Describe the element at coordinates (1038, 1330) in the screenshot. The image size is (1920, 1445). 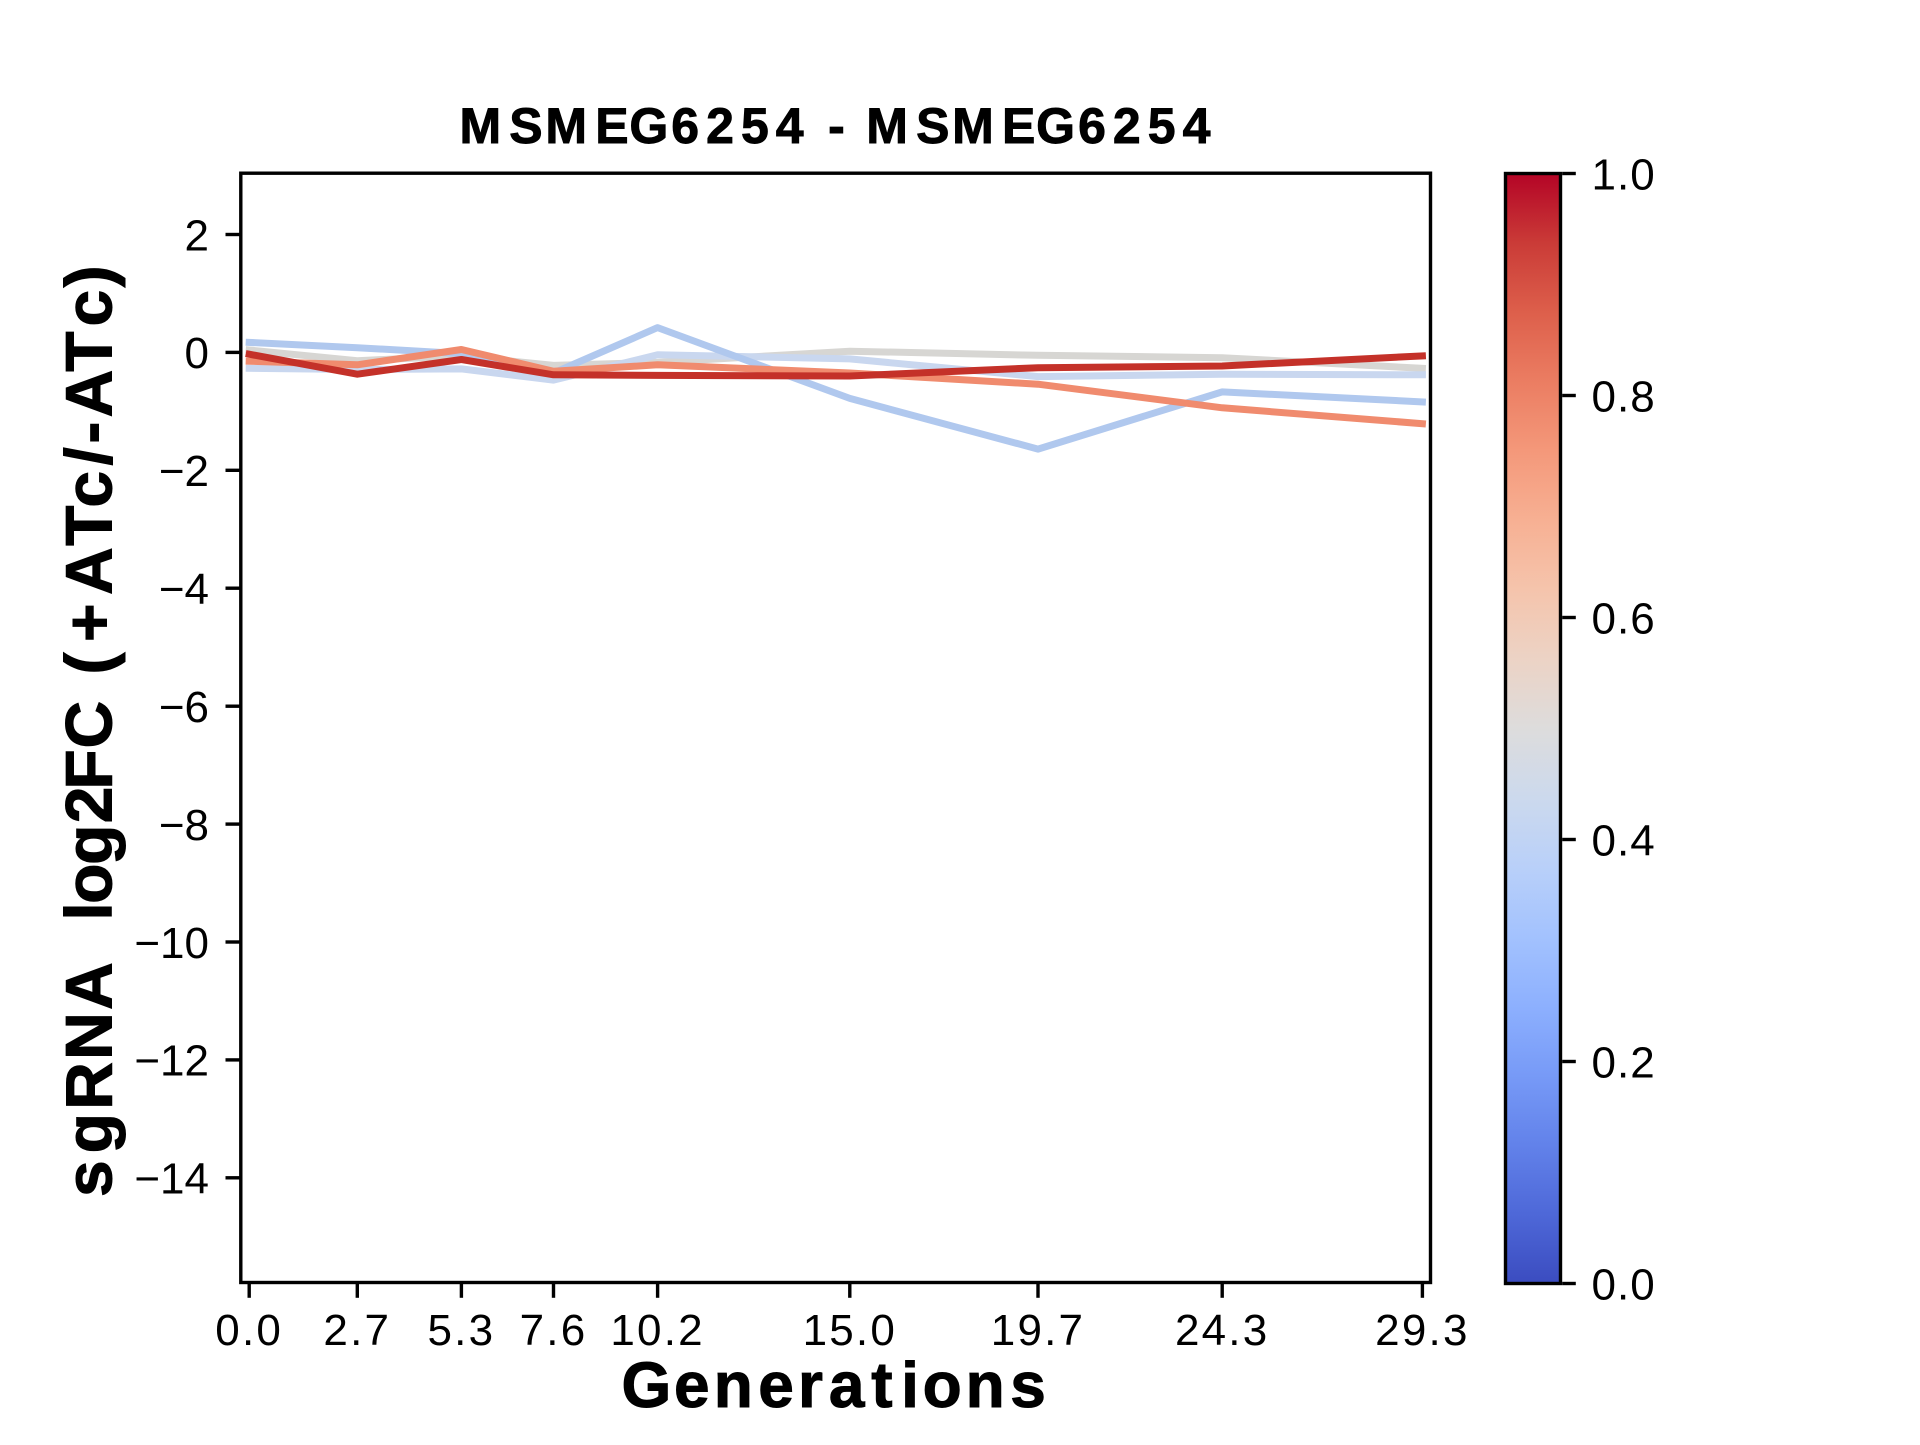
I see `svg-text: 19.7` at that location.